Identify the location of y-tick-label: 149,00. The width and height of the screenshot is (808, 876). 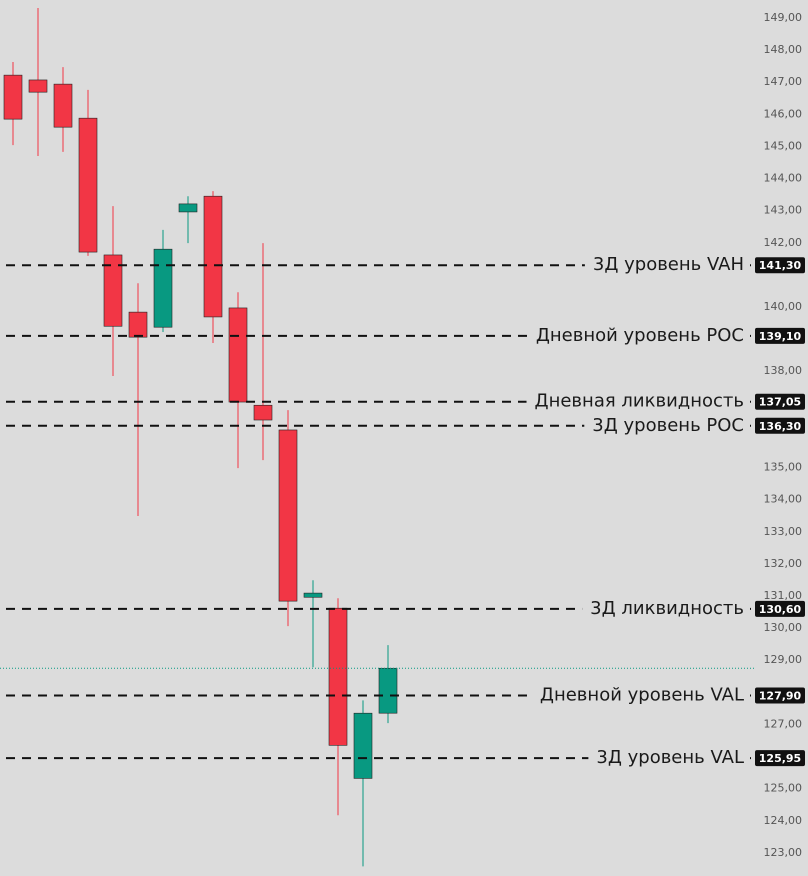
(783, 17).